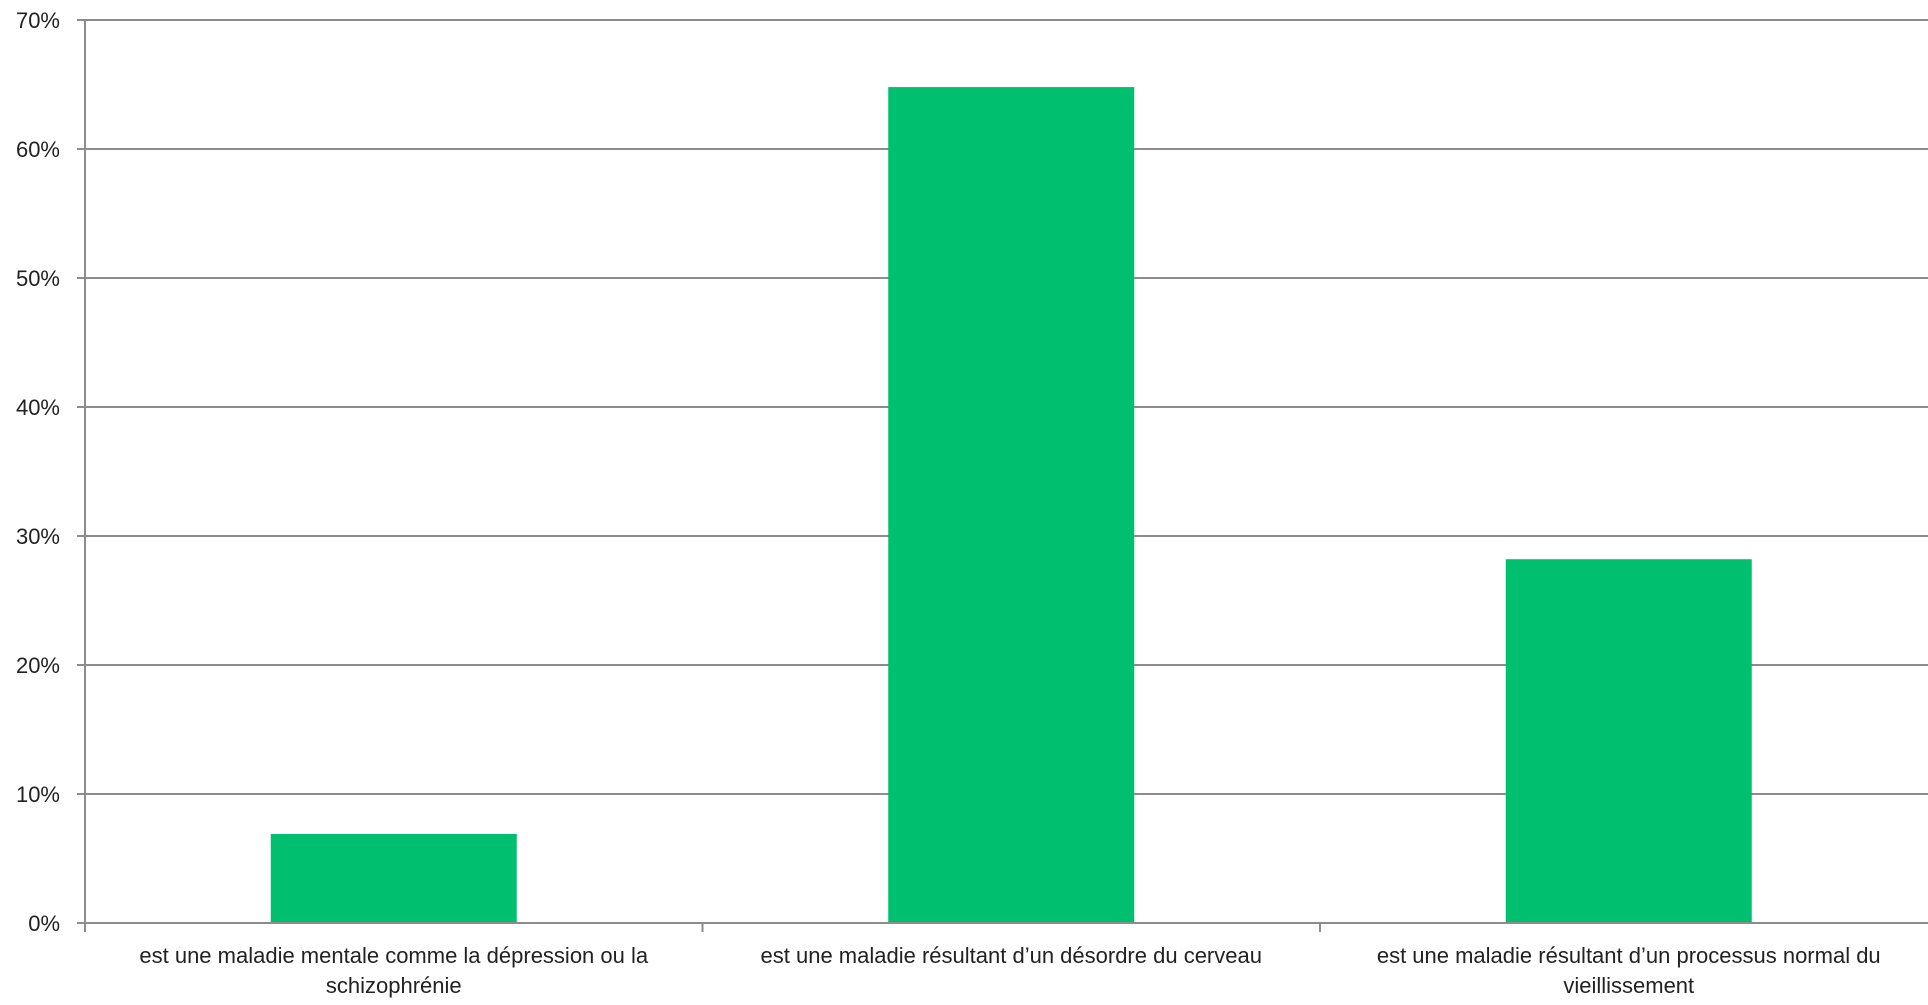 The width and height of the screenshot is (1928, 1005). Describe the element at coordinates (38, 472) in the screenshot. I see `y-axis-tick-labels: 0% 10% 20% 30% 40% 50% 60% 70%` at that location.